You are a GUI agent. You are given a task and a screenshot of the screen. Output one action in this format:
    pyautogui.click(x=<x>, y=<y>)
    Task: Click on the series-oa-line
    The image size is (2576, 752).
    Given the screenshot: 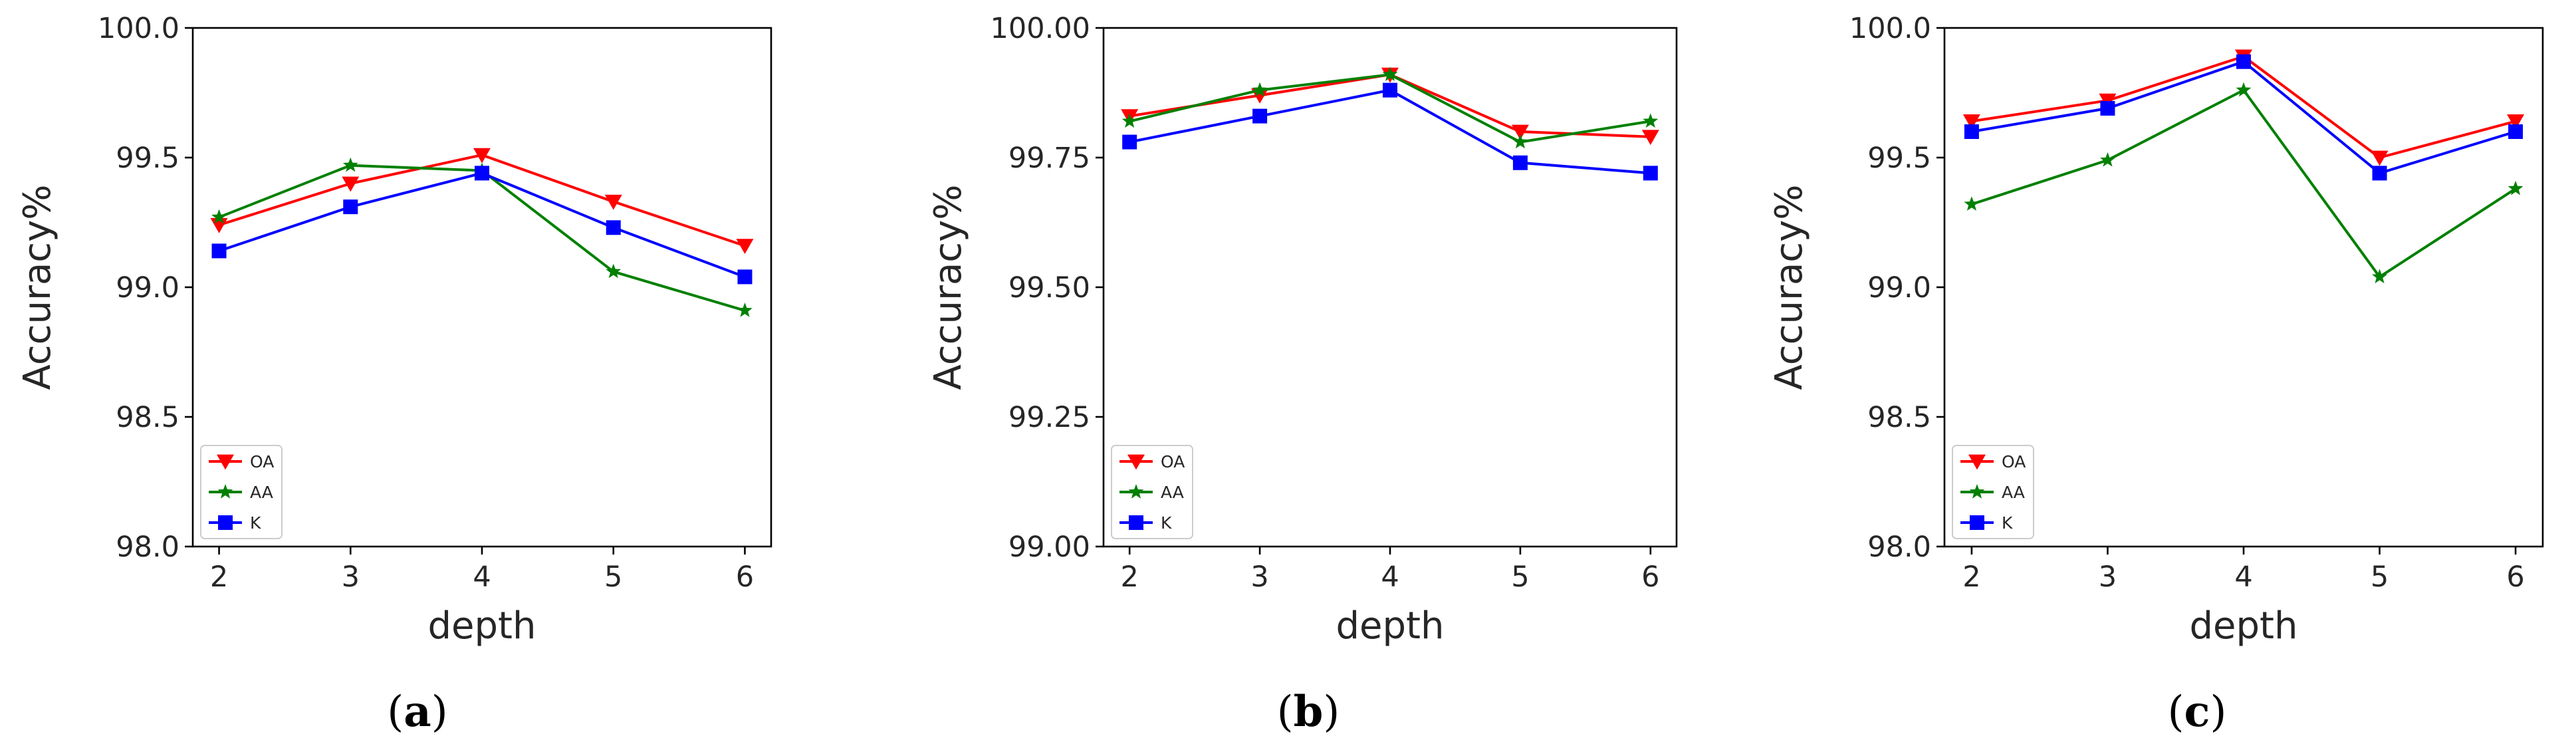 What is the action you would take?
    pyautogui.click(x=2243, y=107)
    